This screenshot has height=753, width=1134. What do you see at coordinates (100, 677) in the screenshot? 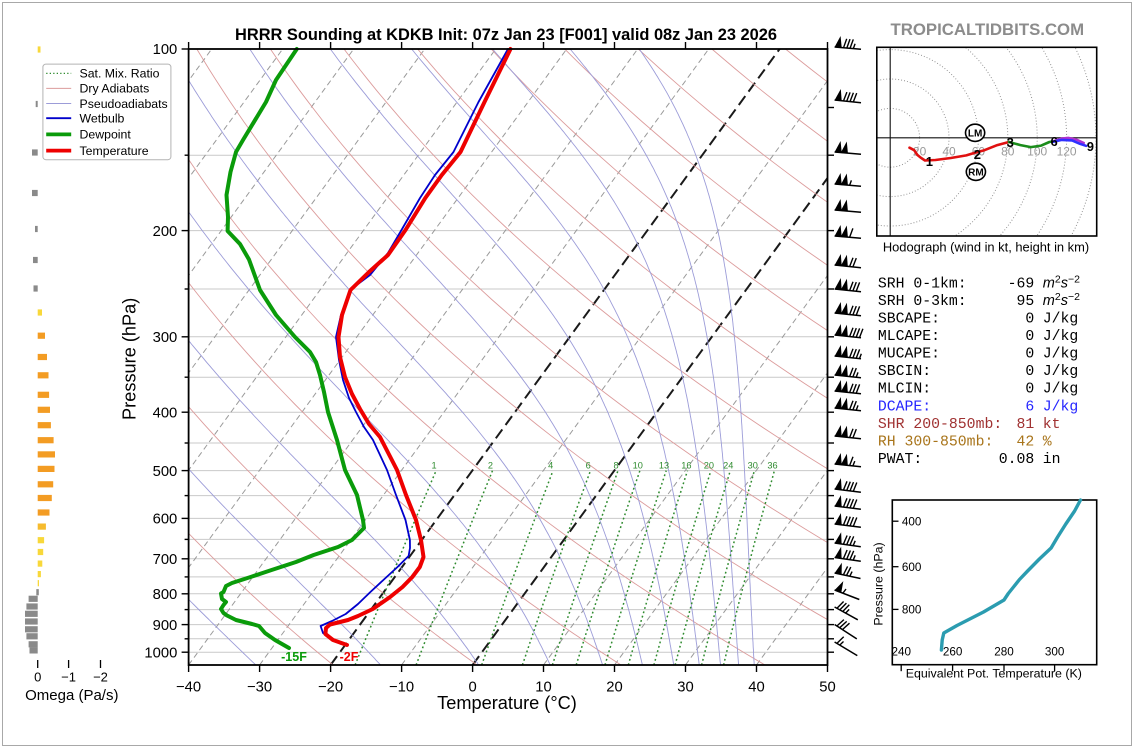
I see `svg-text: −2` at bounding box center [100, 677].